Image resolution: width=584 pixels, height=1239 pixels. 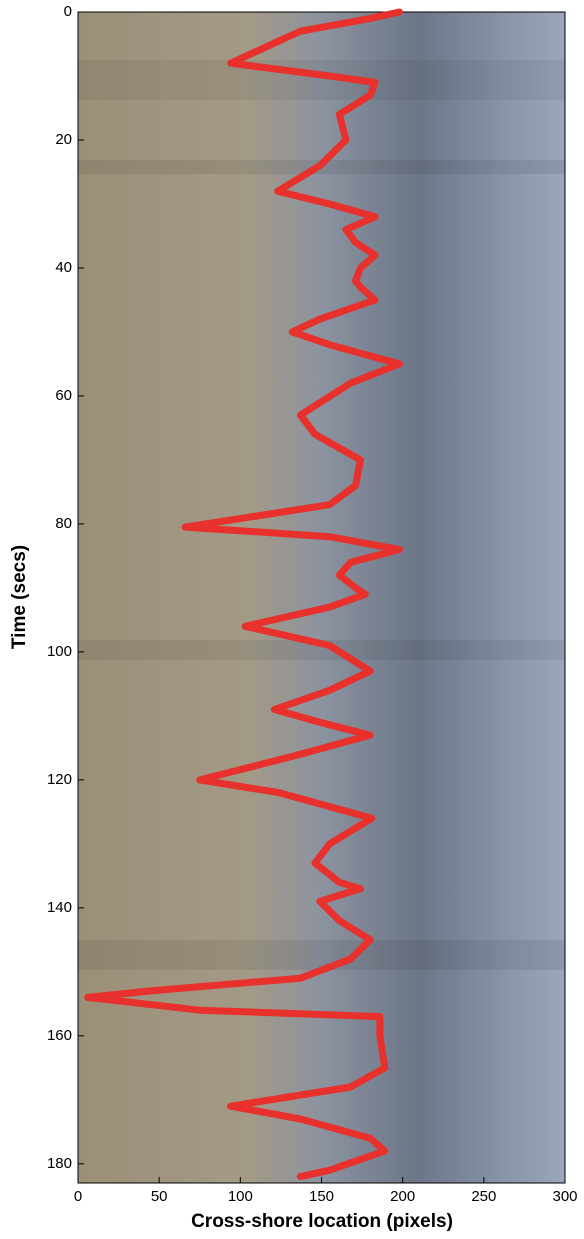 I want to click on x-axis-label: Cross-shore location (pixels), so click(x=322, y=1221).